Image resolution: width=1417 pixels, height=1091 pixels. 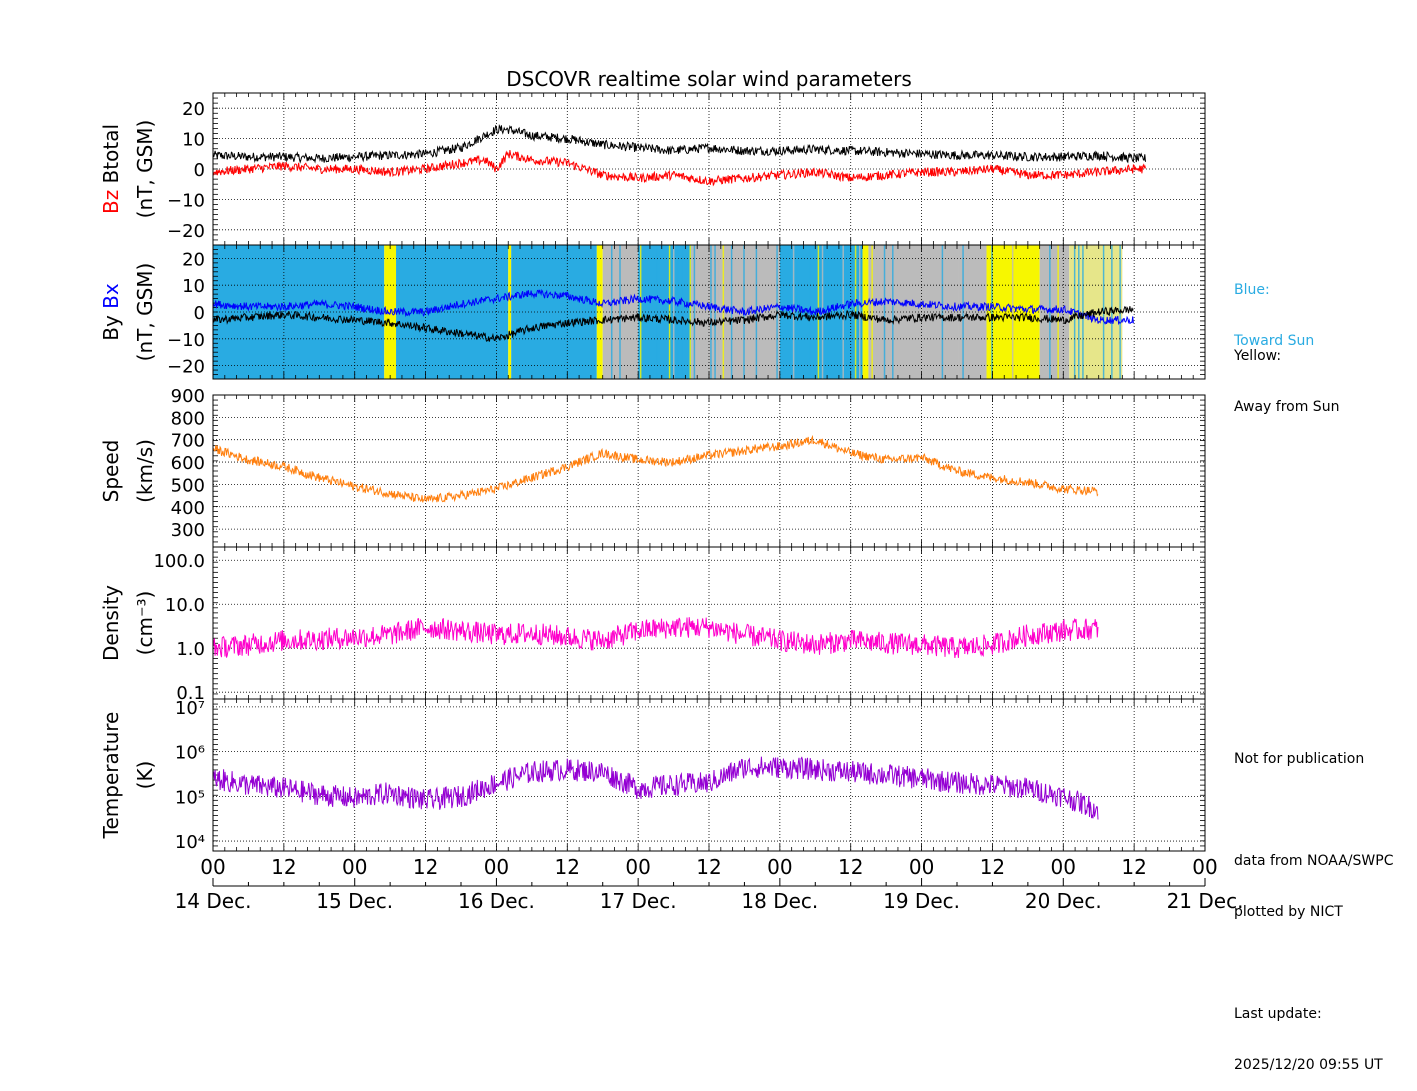 I want to click on last-update-label: Last update:, so click(x=1278, y=1014).